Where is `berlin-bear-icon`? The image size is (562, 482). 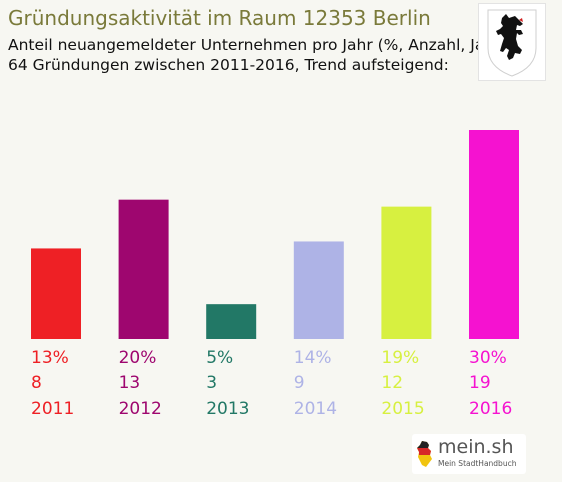 berlin-bear-icon is located at coordinates (512, 43).